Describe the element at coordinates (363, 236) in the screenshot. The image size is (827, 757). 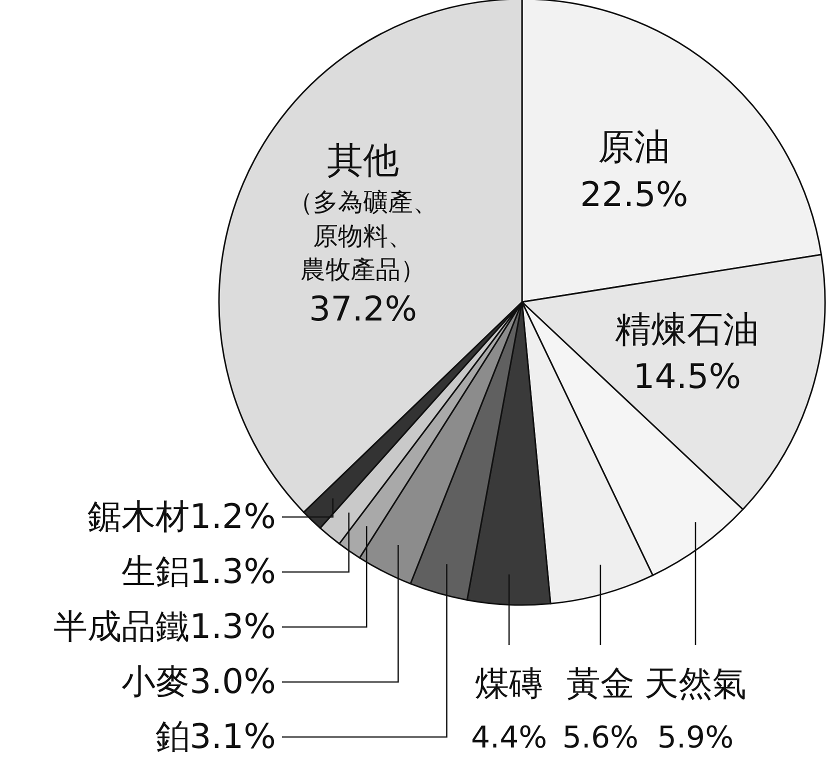
I see `text: （多為礦產、原物料、農牧產品）` at that location.